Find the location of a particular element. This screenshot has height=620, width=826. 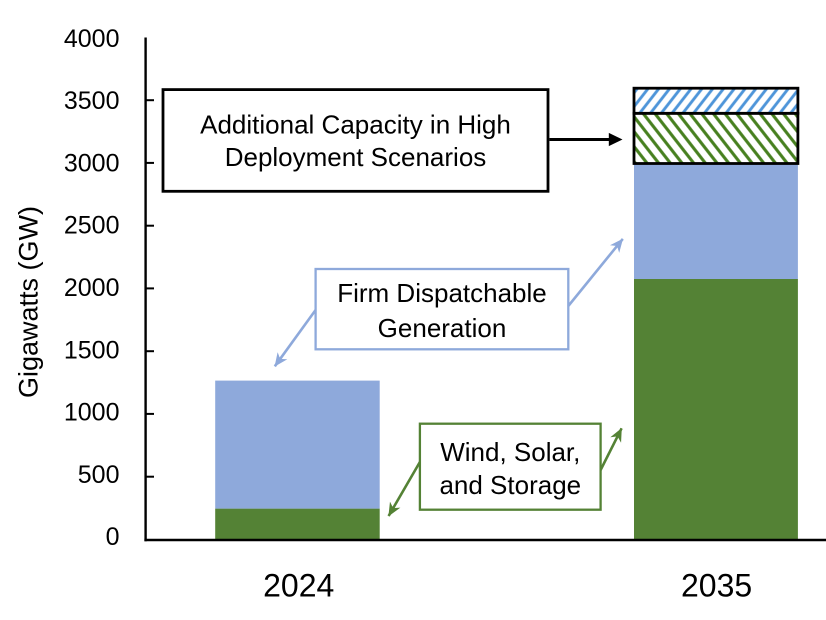

svg-text: 0 is located at coordinates (113, 537).